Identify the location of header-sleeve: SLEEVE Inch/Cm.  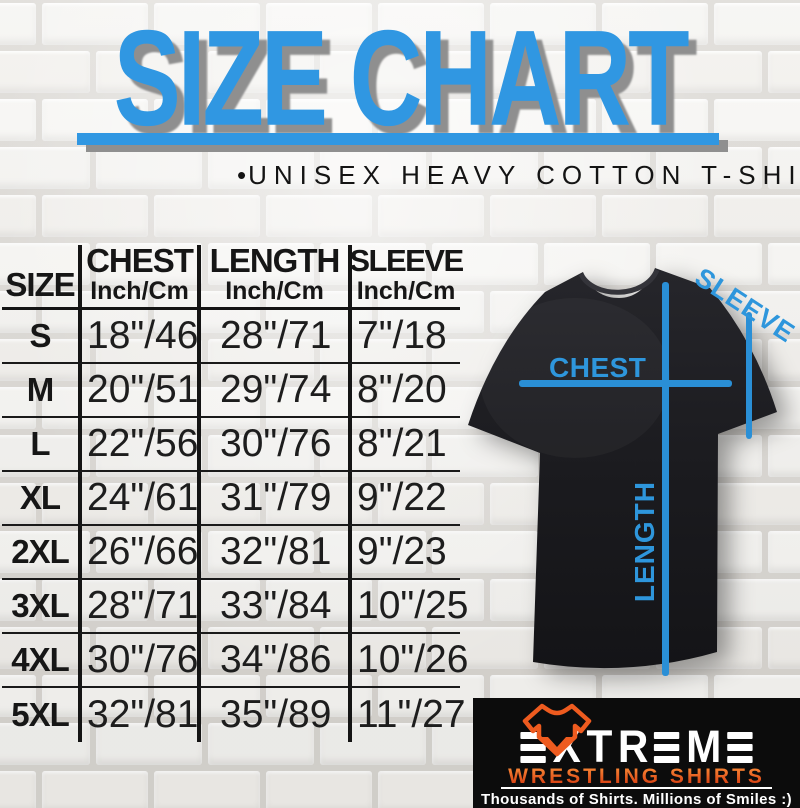
(406, 277).